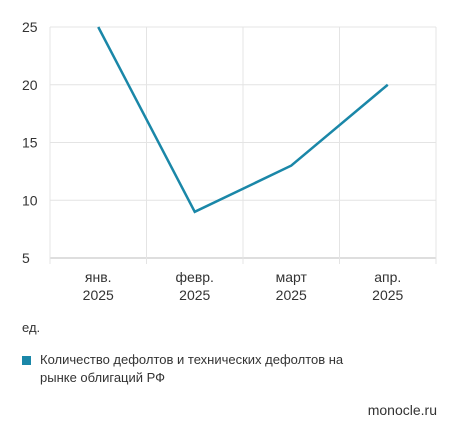 The image size is (459, 439). I want to click on source-label: monocle.ru, so click(402, 410).